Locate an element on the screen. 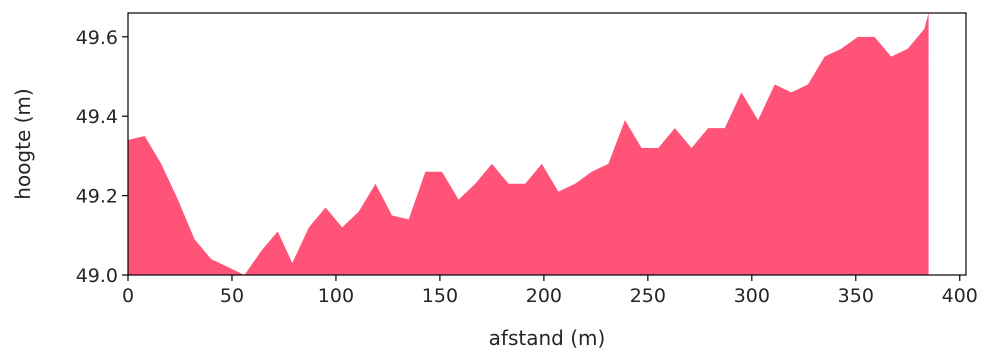 The image size is (984, 356). x-axis-label: afstand (m) is located at coordinates (547, 338).